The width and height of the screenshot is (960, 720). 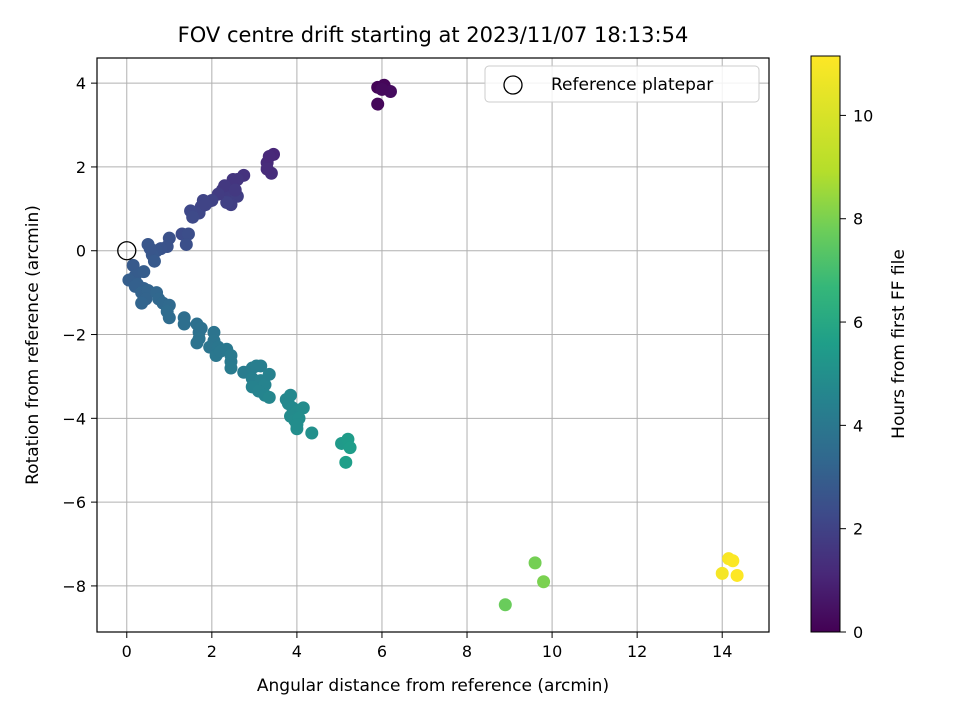 What do you see at coordinates (127, 251) in the screenshot?
I see `reference-marker` at bounding box center [127, 251].